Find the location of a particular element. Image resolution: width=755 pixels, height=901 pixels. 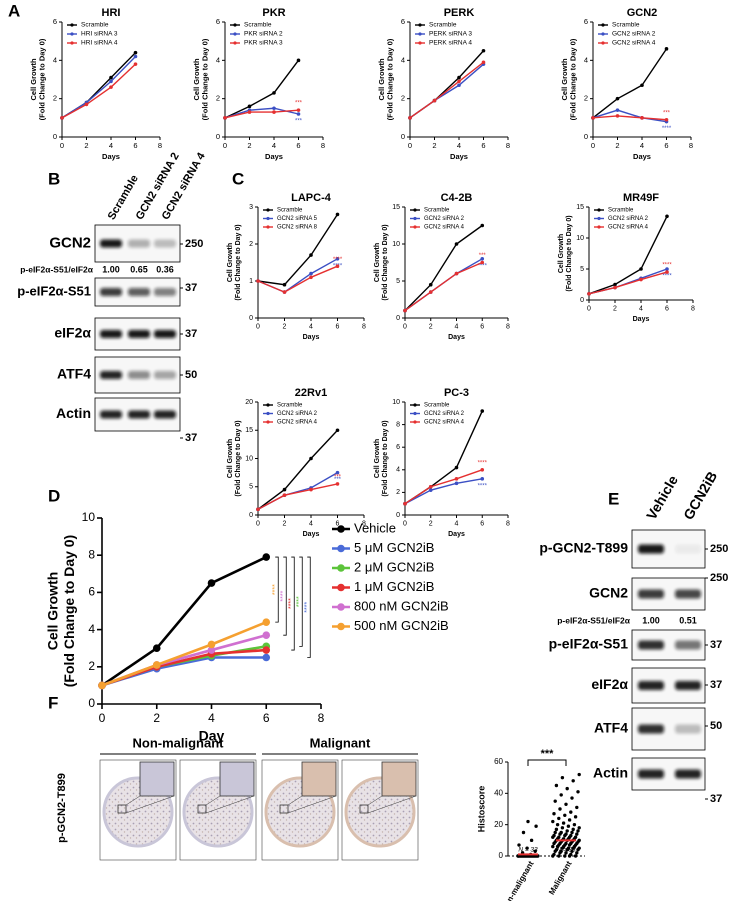

zoom-inset is located at coordinates (399, 779).